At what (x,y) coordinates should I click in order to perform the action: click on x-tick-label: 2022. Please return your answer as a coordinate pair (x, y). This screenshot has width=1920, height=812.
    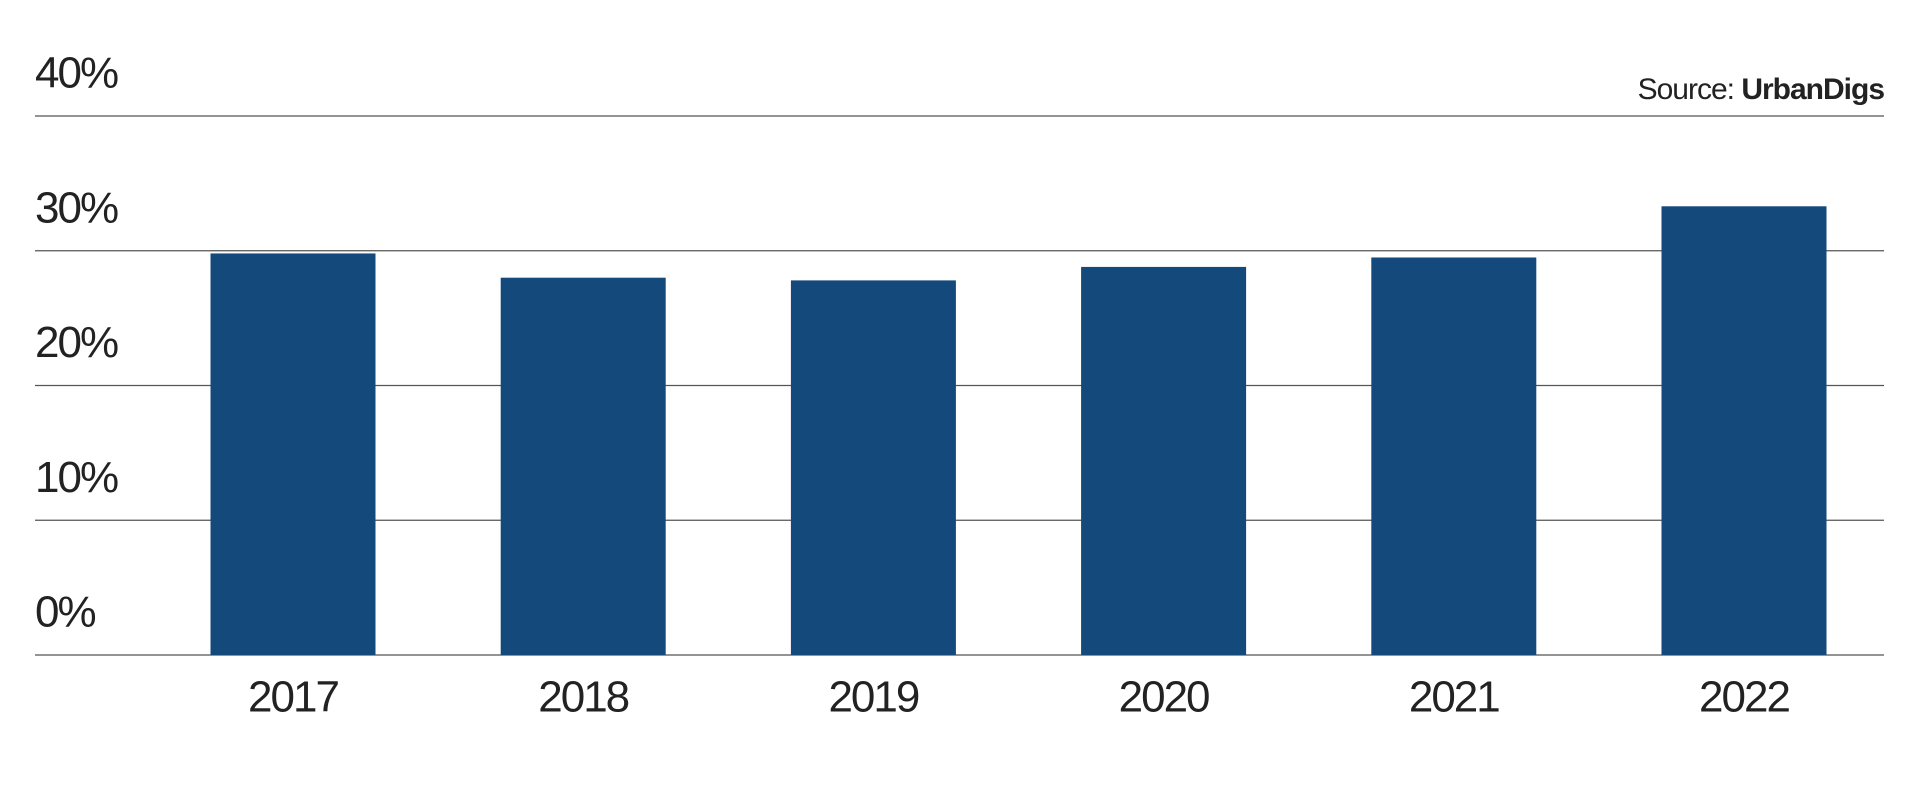
    Looking at the image, I should click on (1744, 697).